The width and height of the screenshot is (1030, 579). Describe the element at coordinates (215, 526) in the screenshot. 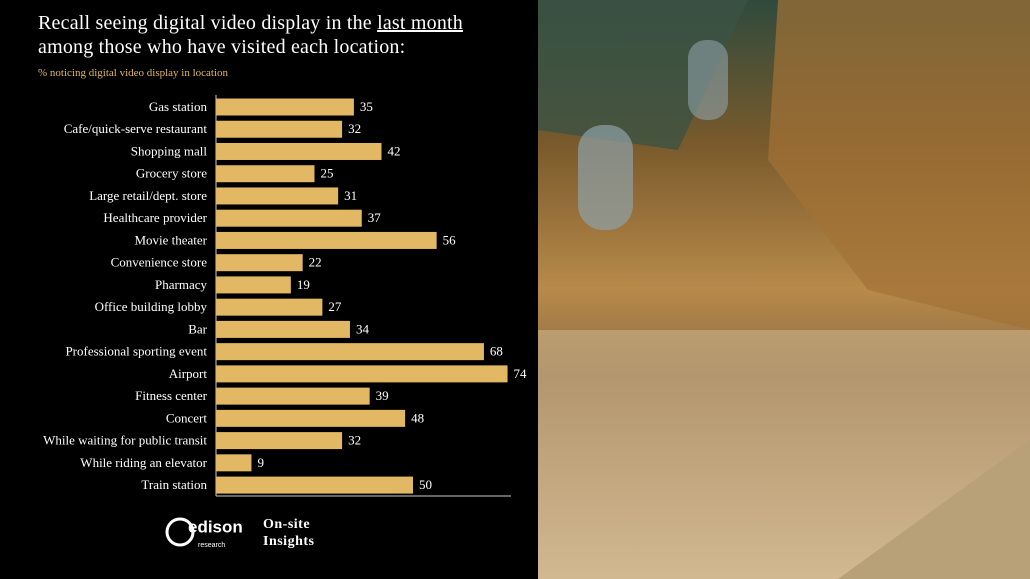

I see `logo-text: edison` at that location.